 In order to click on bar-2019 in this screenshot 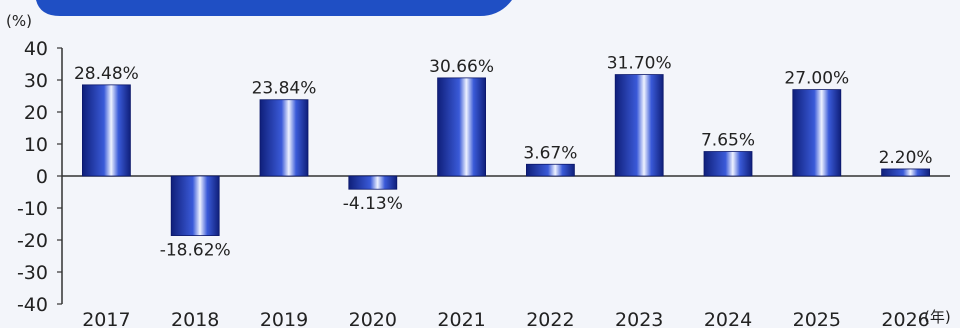, I will do `click(284, 138)`.